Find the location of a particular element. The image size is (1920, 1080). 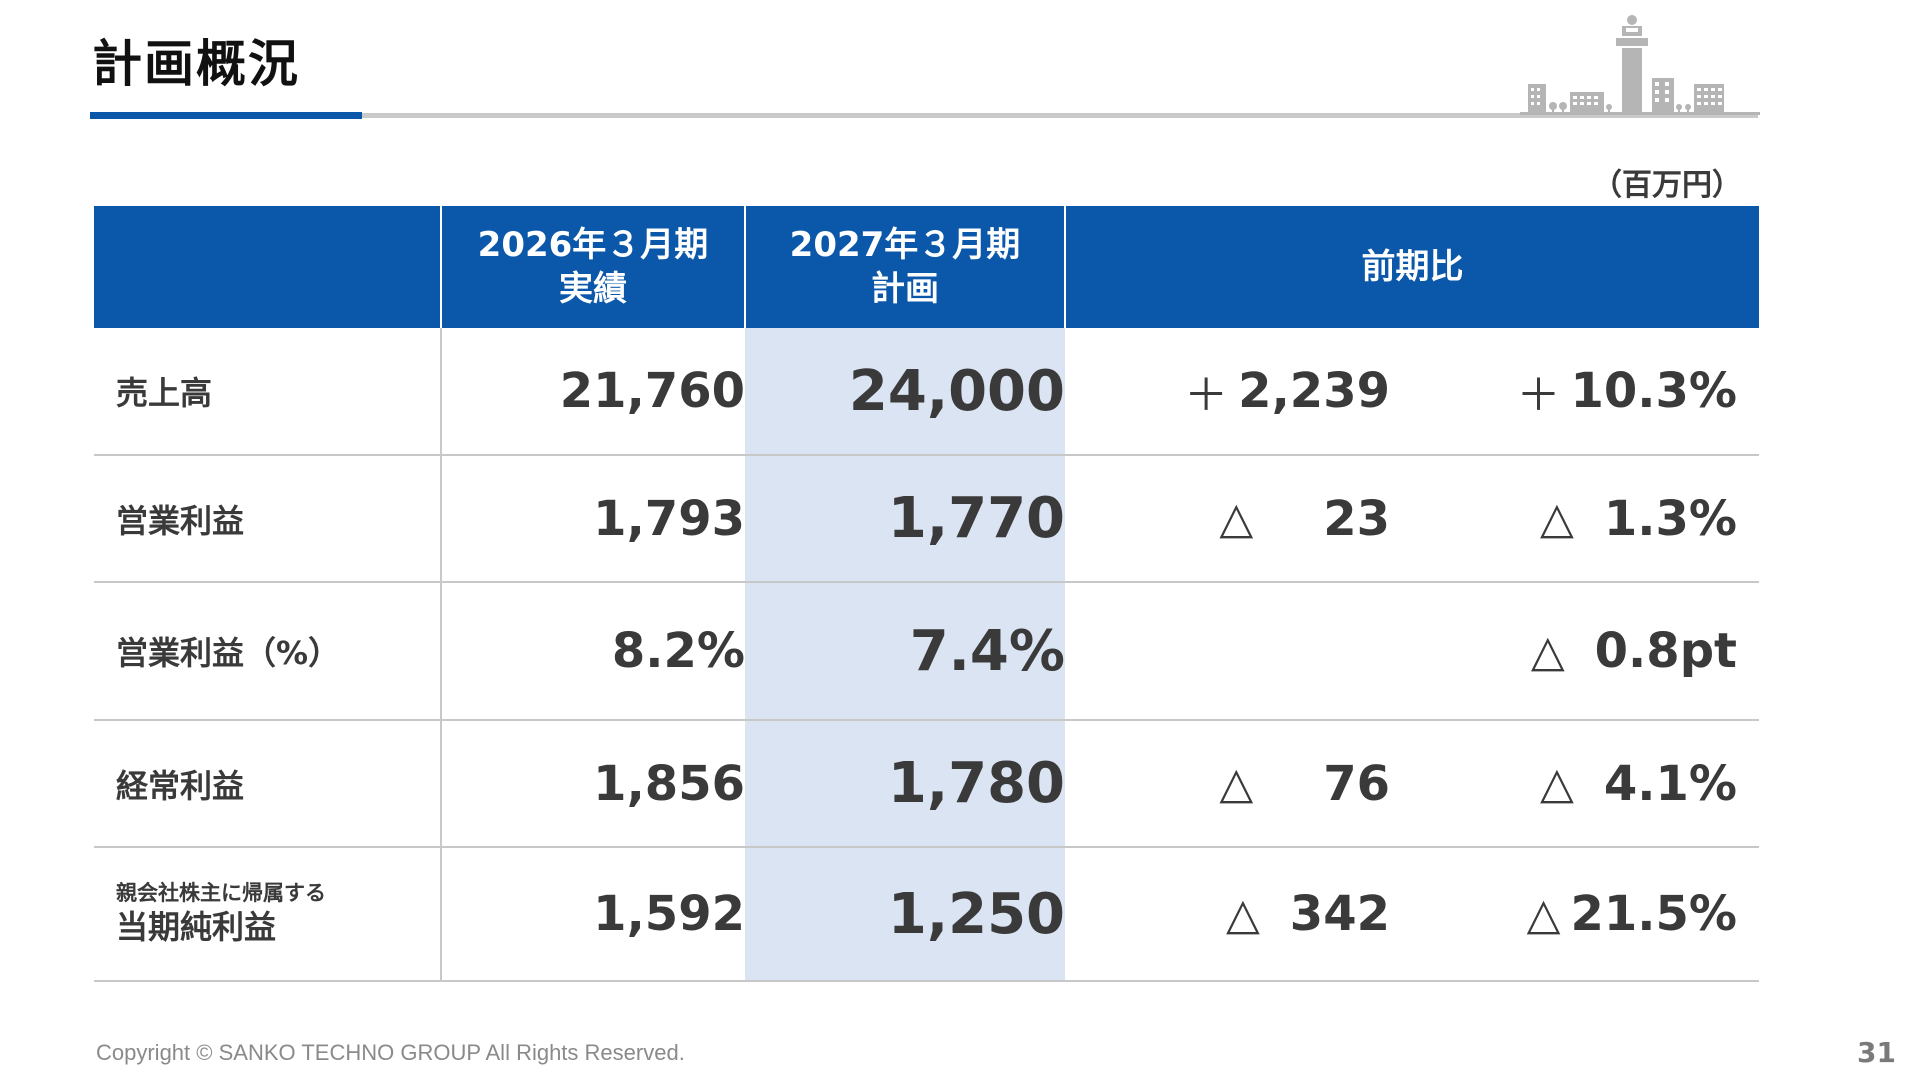

table-header-row: 2026年３月期 実績 2027年３月期 計画 前期比 is located at coordinates (926, 267).